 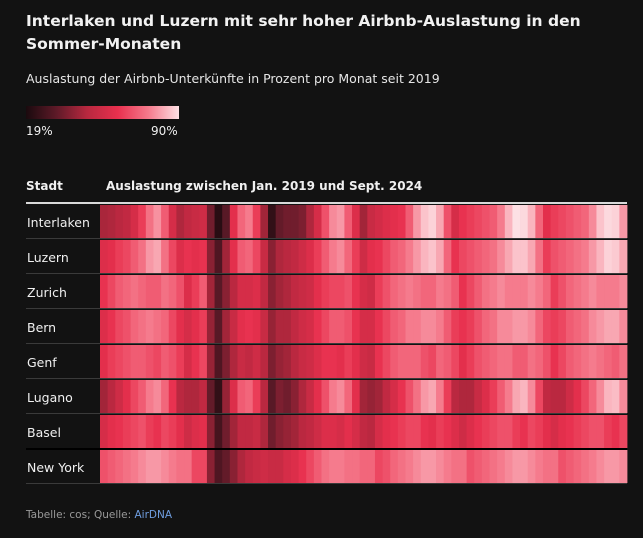 What do you see at coordinates (58, 222) in the screenshot?
I see `city-label: Interlaken` at bounding box center [58, 222].